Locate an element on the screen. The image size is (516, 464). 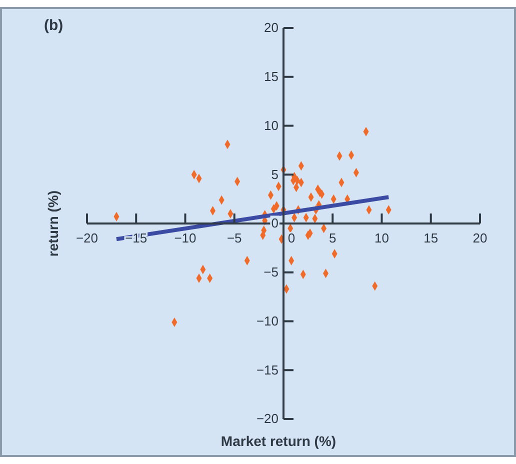
x-tick-label: 5 is located at coordinates (332, 238).